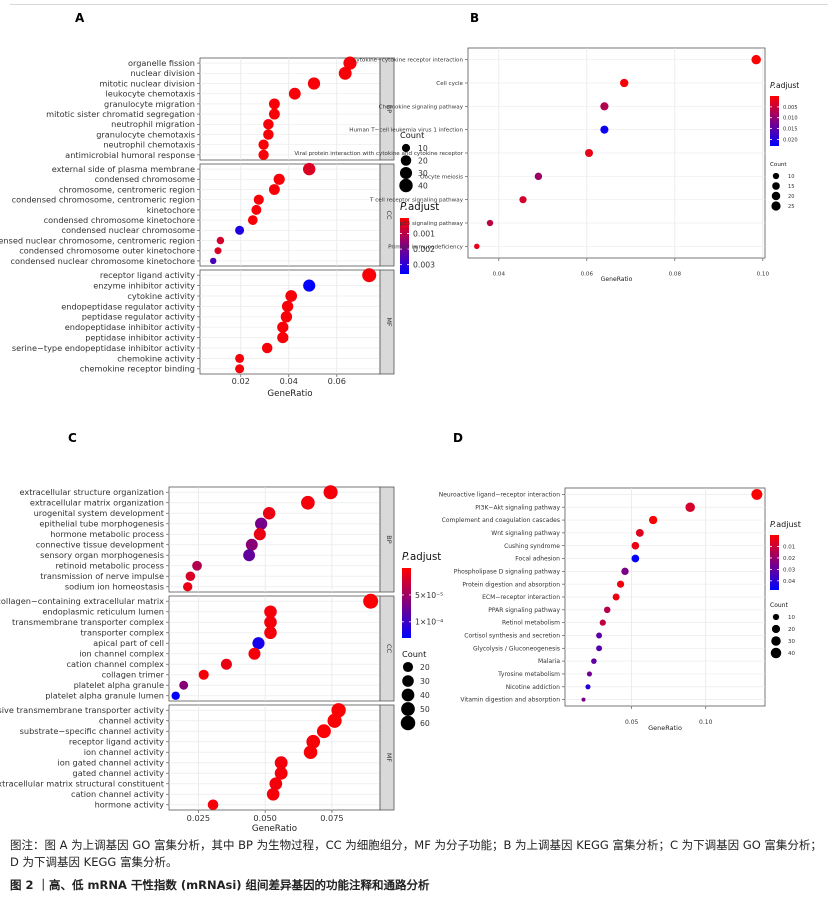  Describe the element at coordinates (104, 696) in the screenshot. I see `term-label: platelet alpha granule lumen` at that location.